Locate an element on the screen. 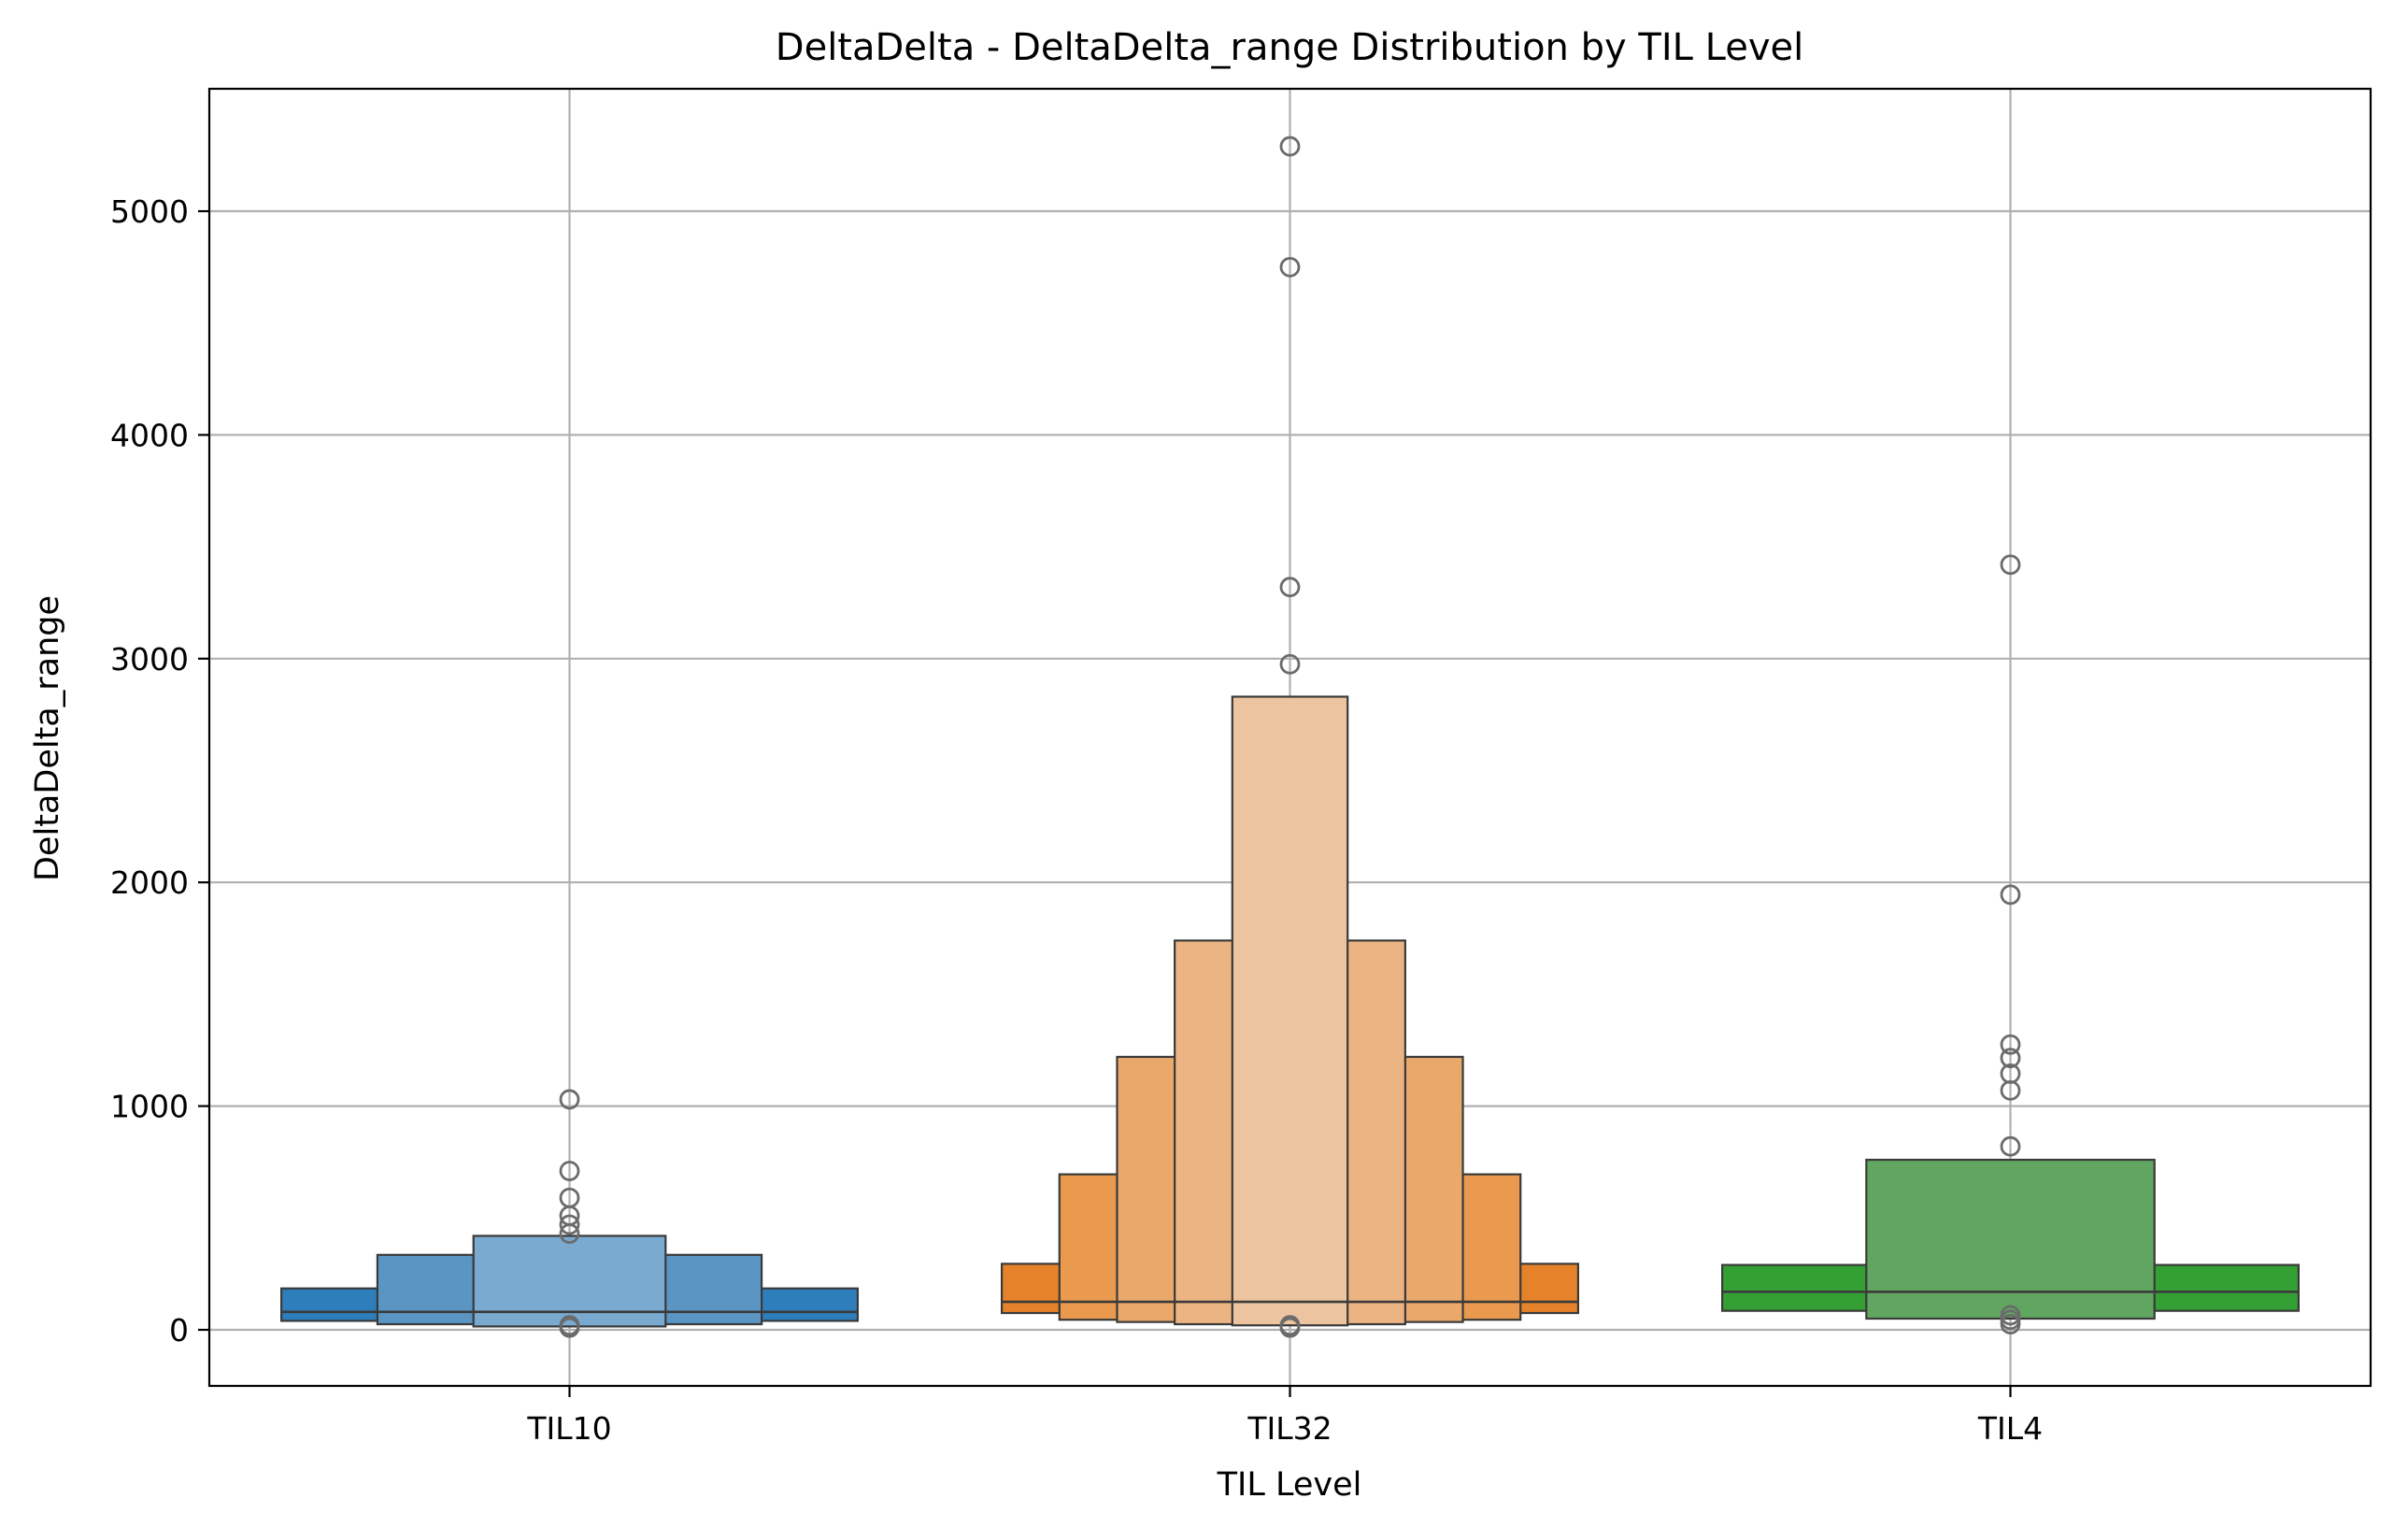  x-tick-label: TIL32 is located at coordinates (1289, 1428).